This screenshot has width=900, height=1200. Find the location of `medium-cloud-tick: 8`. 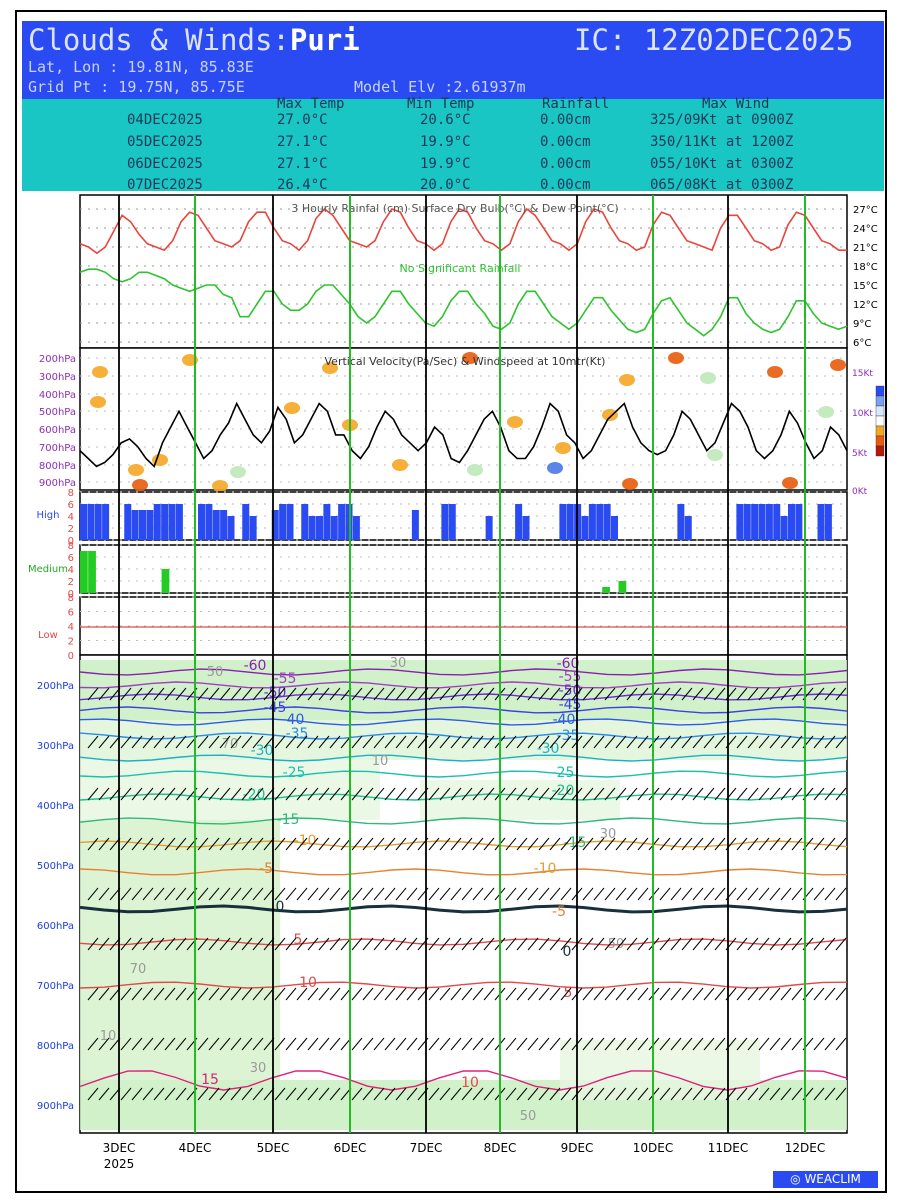

medium-cloud-tick: 8 is located at coordinates (71, 546).